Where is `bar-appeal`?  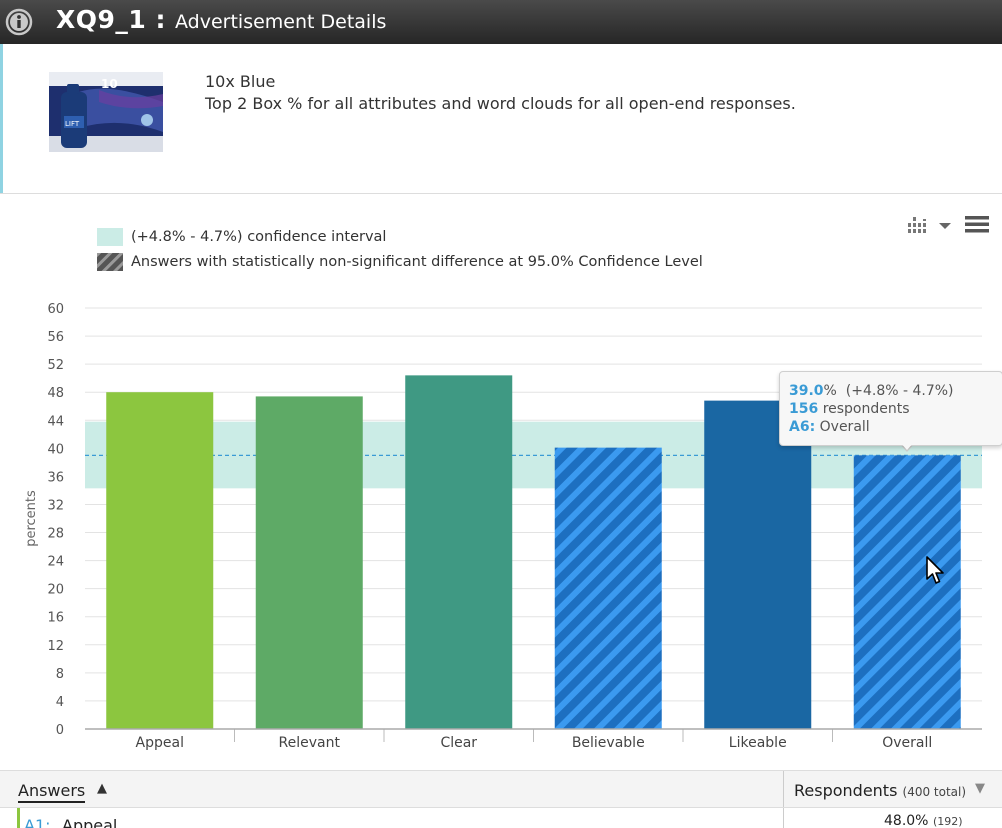 bar-appeal is located at coordinates (160, 560).